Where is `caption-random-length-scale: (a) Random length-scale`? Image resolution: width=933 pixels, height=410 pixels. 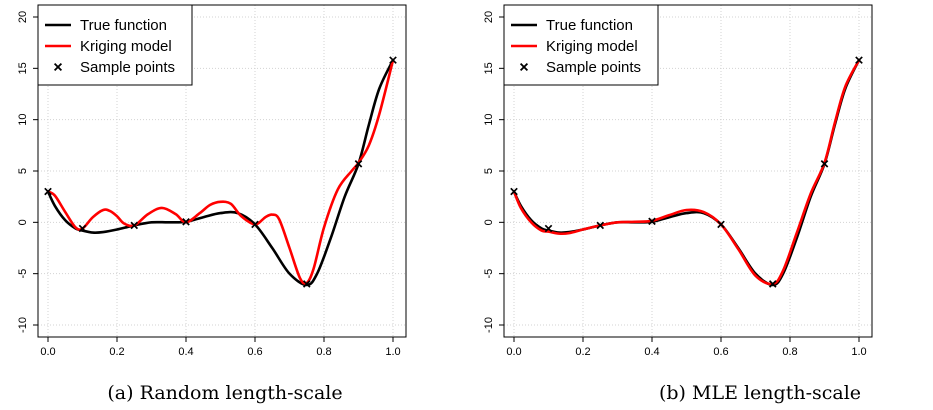 caption-random-length-scale: (a) Random length-scale is located at coordinates (225, 393).